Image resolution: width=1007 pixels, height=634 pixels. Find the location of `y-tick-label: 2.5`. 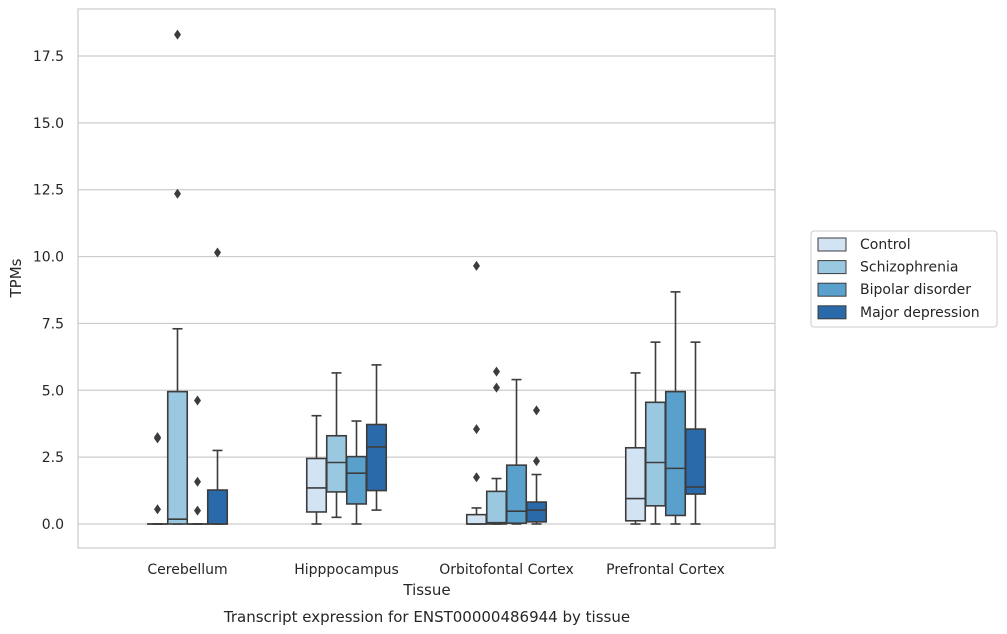

y-tick-label: 2.5 is located at coordinates (53, 458).